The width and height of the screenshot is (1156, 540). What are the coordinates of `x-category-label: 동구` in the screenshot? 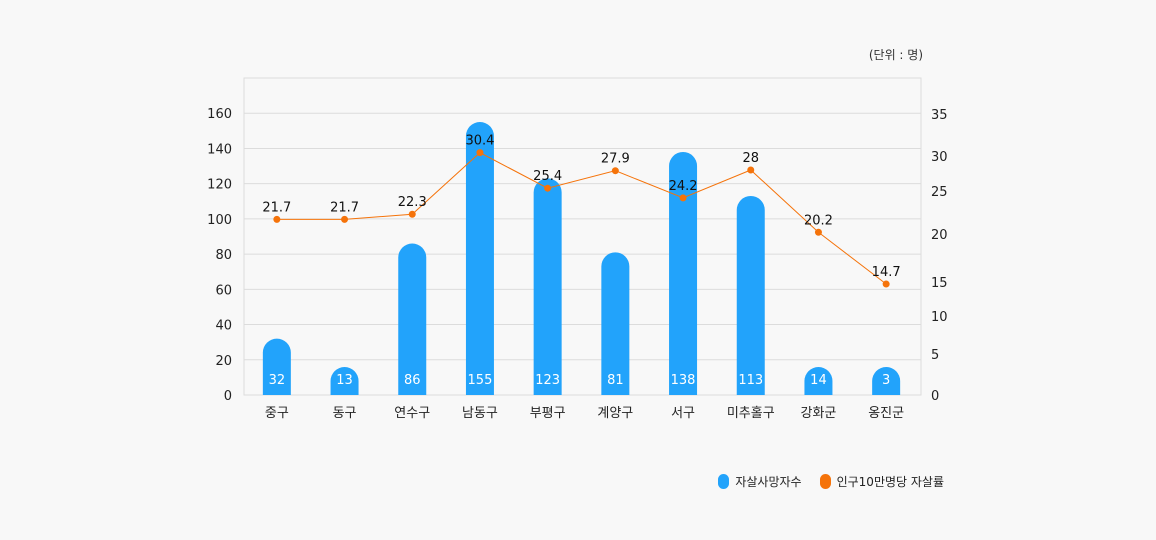 It's located at (345, 413).